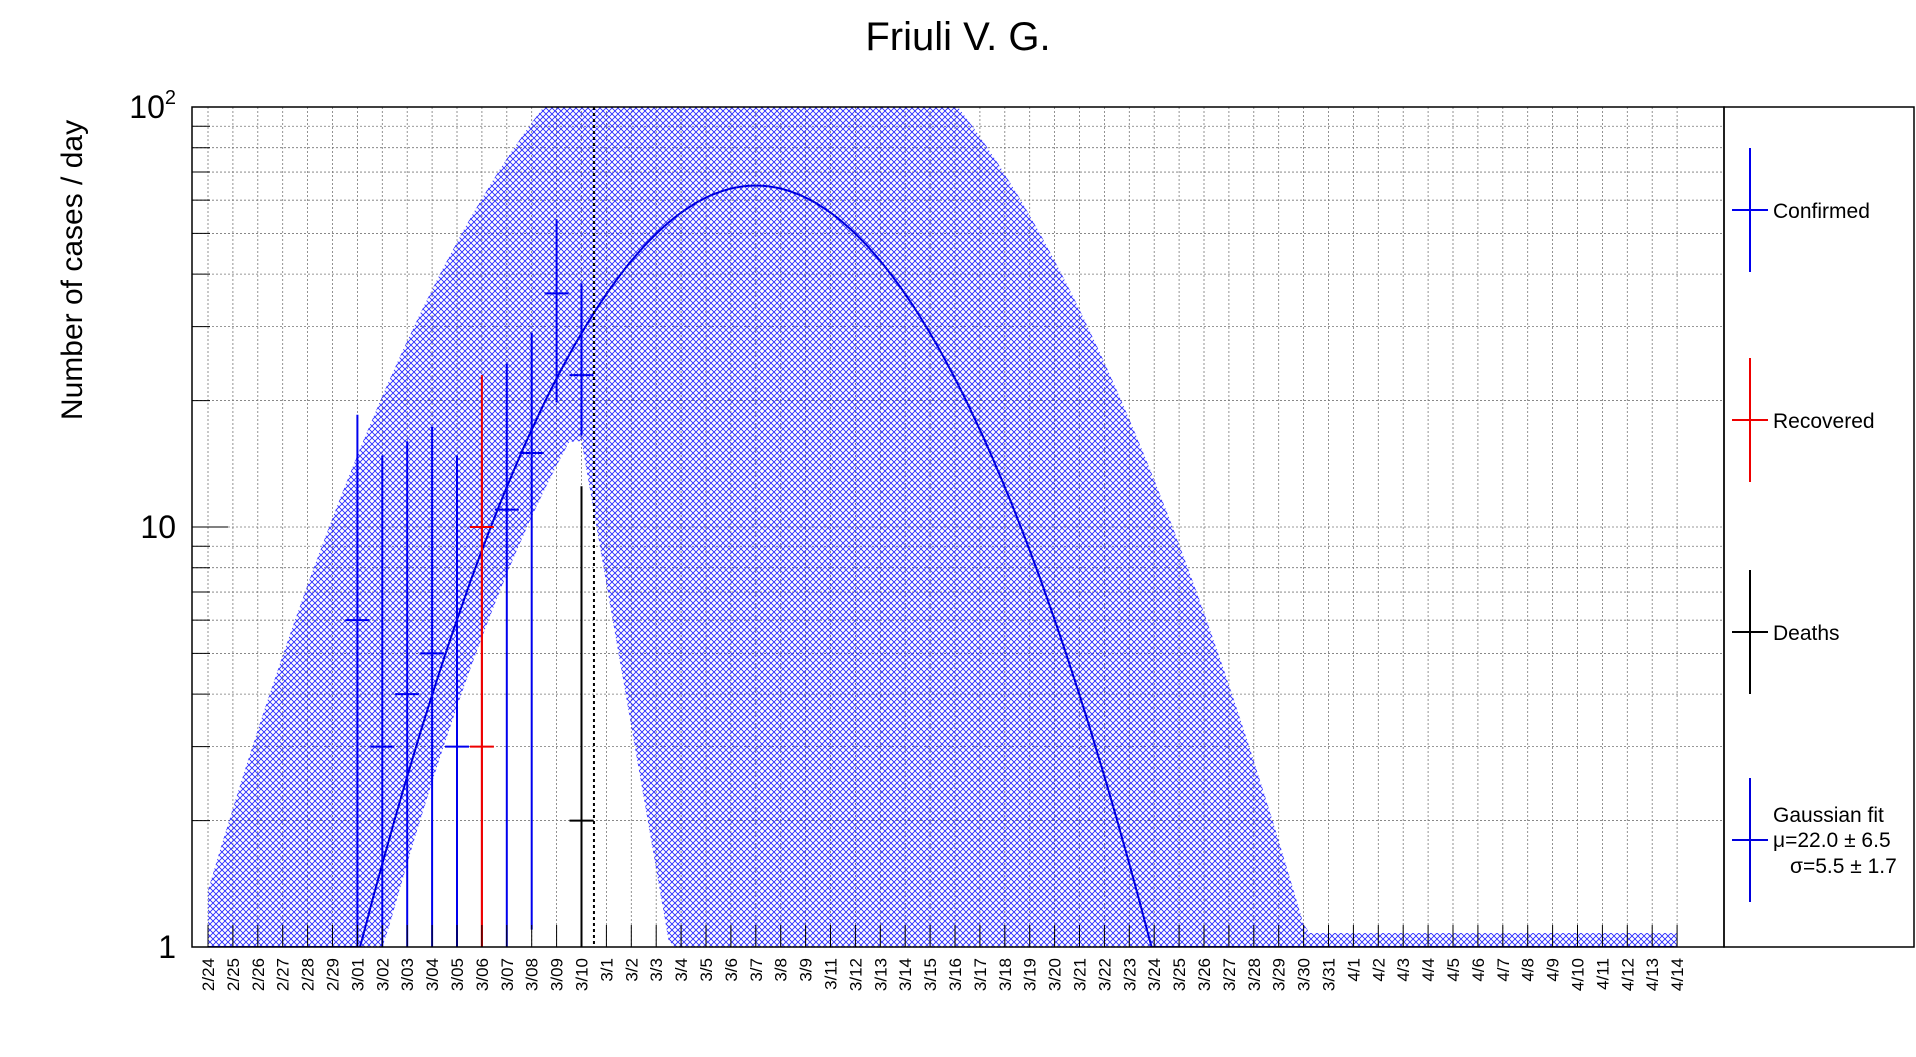 The width and height of the screenshot is (1916, 1057). What do you see at coordinates (382, 974) in the screenshot?
I see `x-tick-label: 3/02` at bounding box center [382, 974].